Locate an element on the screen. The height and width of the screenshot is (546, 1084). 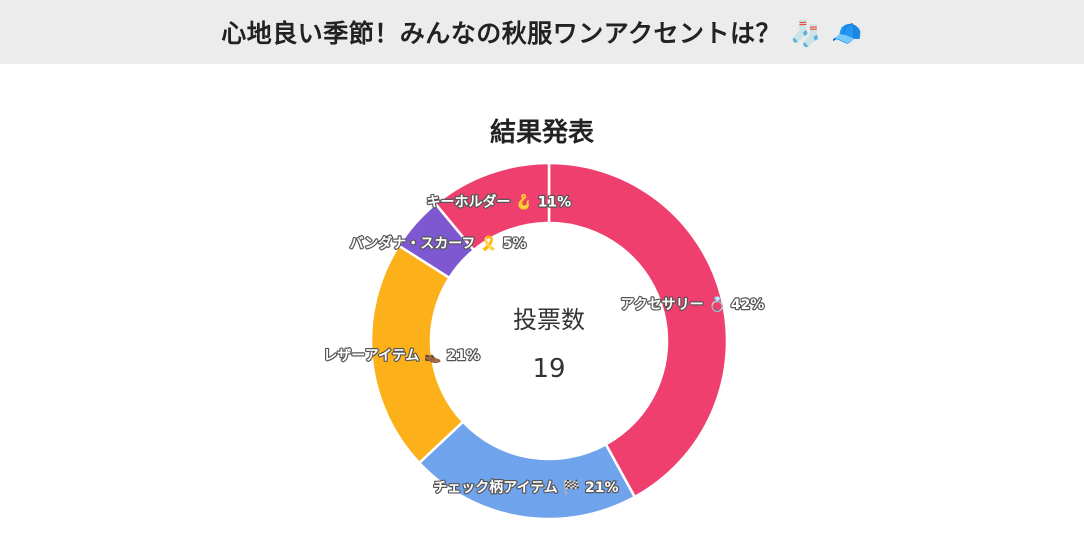
page-header: 心地良い季節！みんなの秋服ワンアクセントは？ 🧦 🧢 is located at coordinates (542, 32).